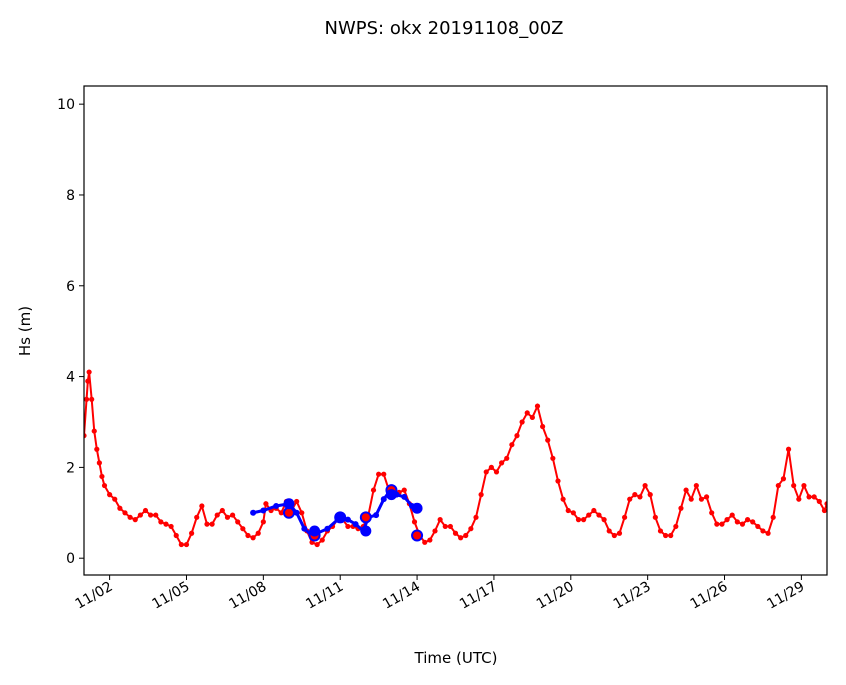 This screenshot has height=685, width=846. I want to click on x-tick-label: 11/14, so click(401, 596).